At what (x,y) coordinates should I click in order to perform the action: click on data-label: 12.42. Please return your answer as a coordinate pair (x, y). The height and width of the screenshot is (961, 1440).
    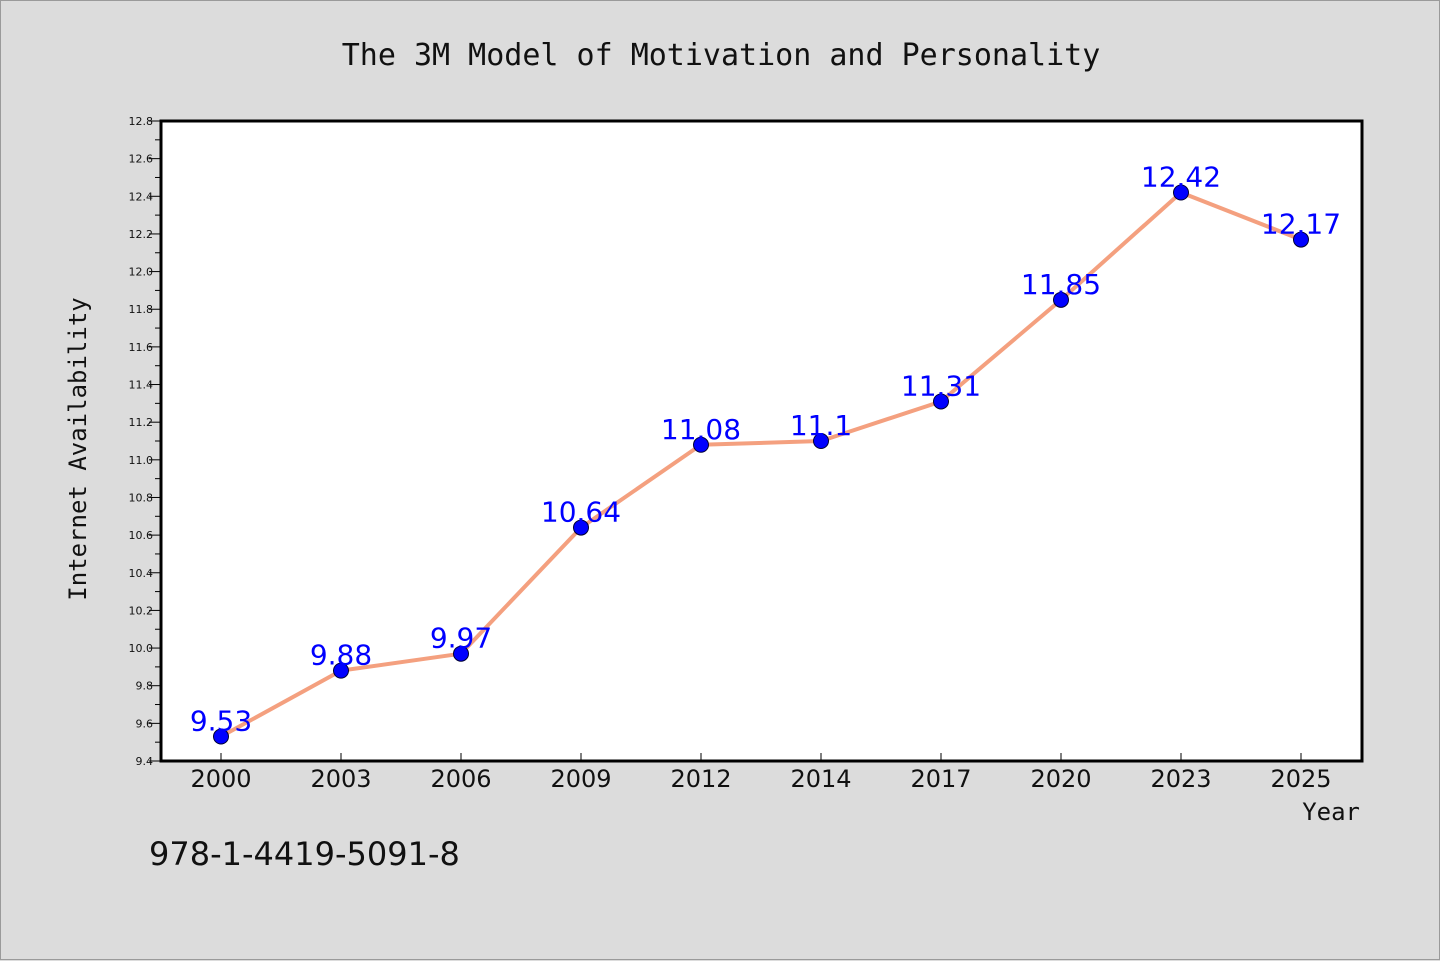
    Looking at the image, I should click on (1181, 177).